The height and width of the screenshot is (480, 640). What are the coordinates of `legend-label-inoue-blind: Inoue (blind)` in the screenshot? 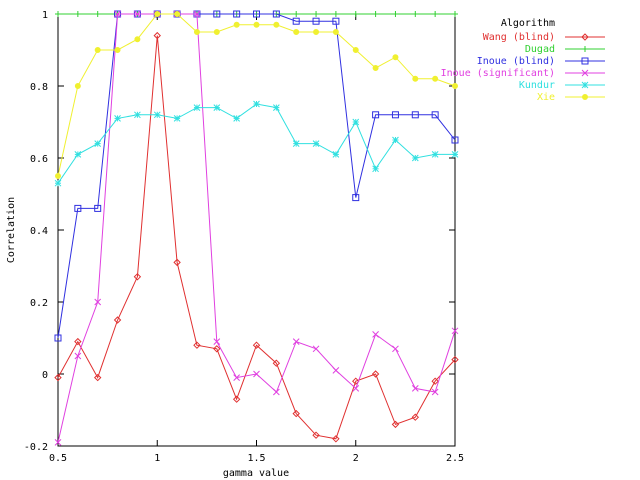 It's located at (516, 61).